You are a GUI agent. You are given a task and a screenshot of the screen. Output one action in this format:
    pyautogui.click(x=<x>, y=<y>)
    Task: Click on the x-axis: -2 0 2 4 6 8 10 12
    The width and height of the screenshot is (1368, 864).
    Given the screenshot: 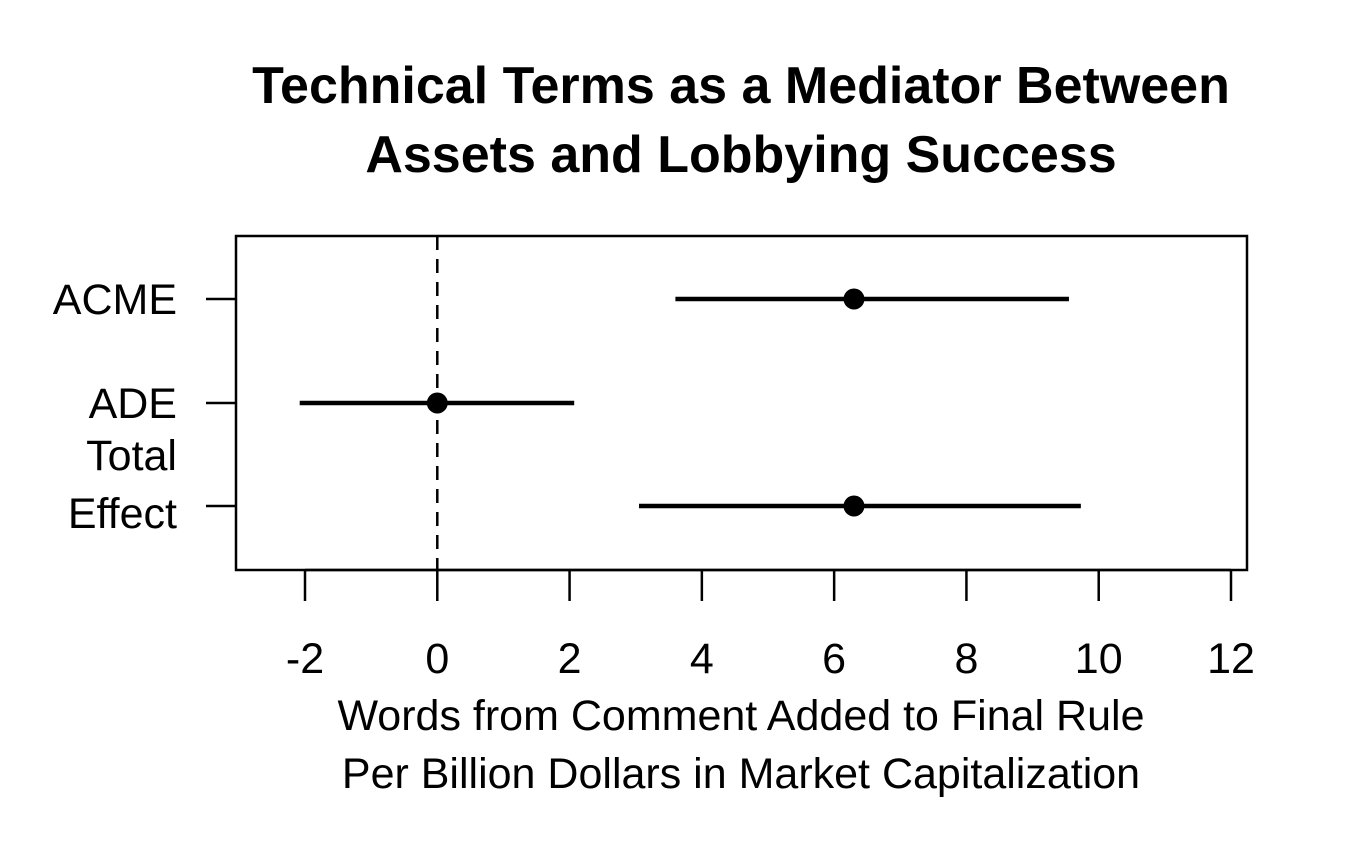 What is the action you would take?
    pyautogui.click(x=770, y=625)
    